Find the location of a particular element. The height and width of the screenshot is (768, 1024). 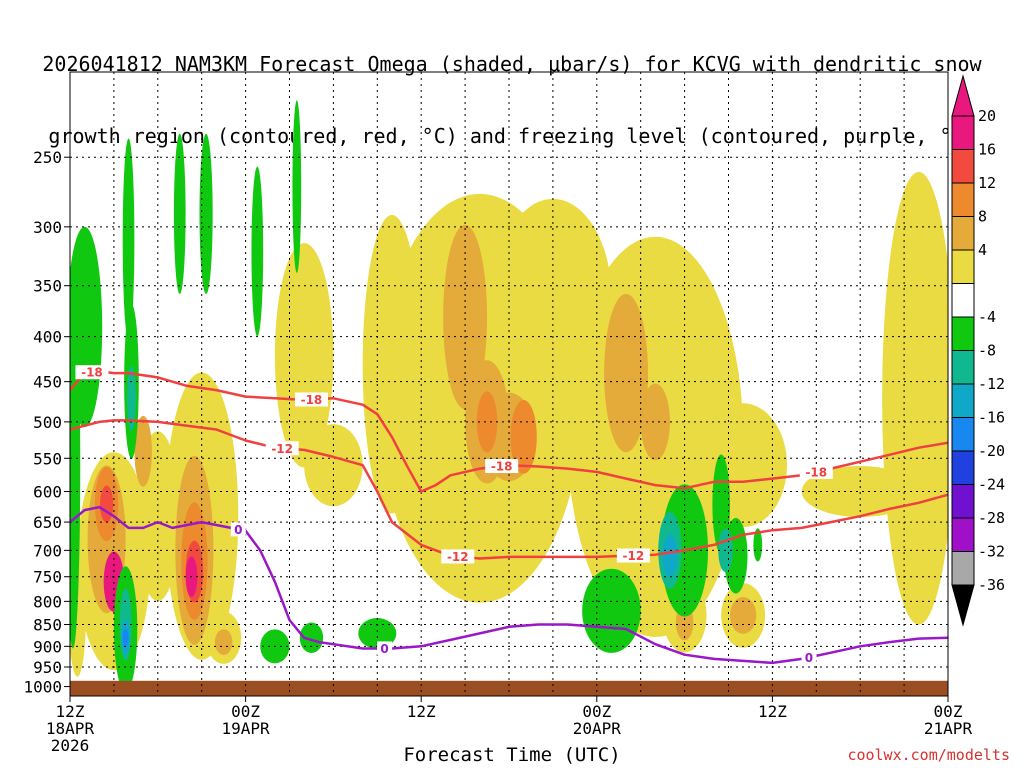

ground-surface is located at coordinates (509, 688).